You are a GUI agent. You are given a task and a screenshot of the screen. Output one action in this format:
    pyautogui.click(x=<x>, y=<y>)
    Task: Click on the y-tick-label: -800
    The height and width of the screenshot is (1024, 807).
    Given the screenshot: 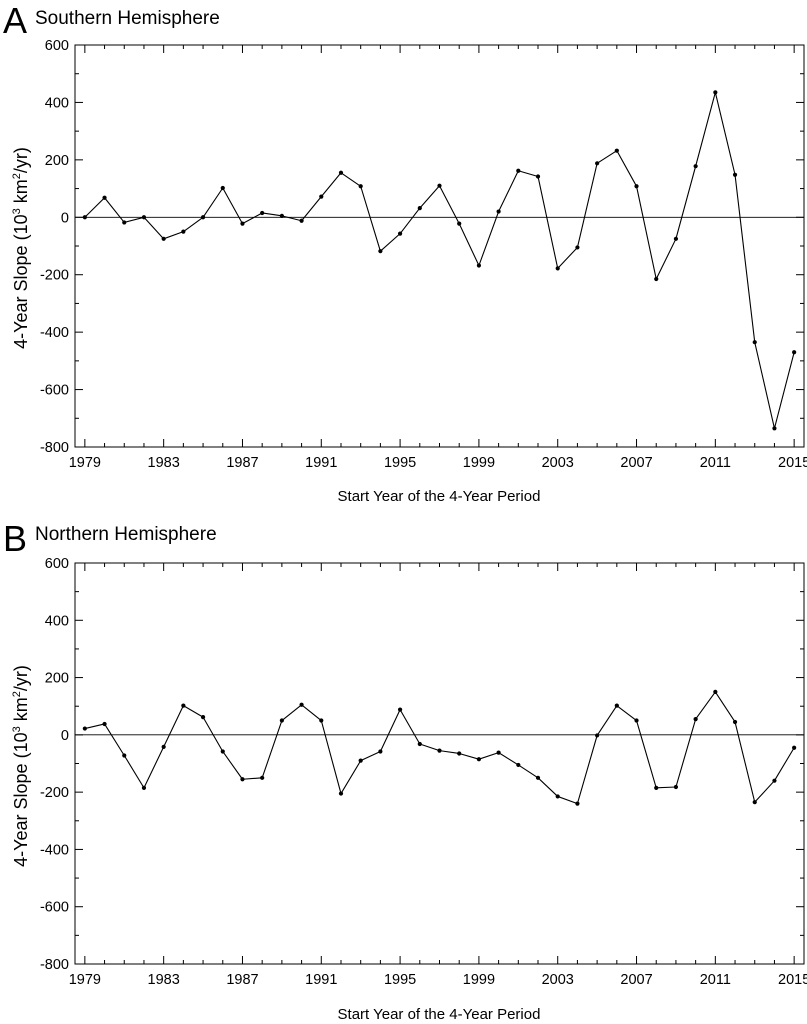 What is the action you would take?
    pyautogui.click(x=54, y=448)
    